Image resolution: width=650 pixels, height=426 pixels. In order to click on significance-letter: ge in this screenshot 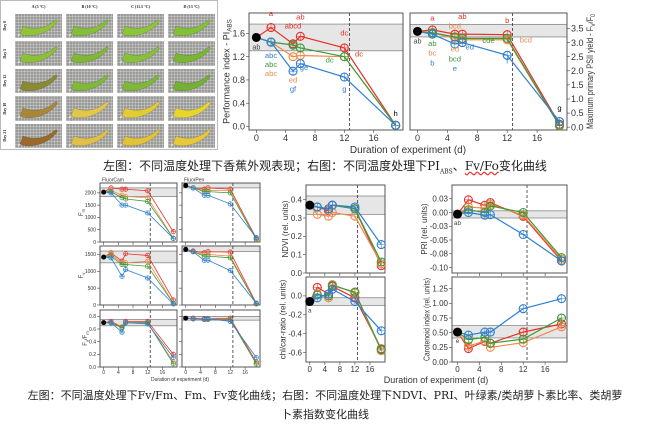, I will do `click(304, 67)`.